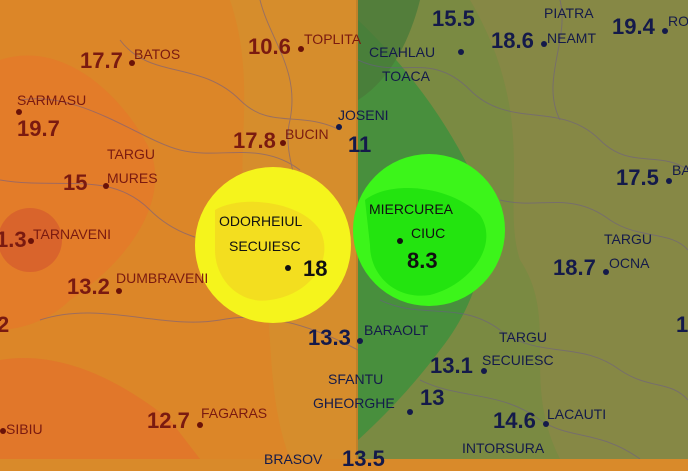 The image size is (688, 471). What do you see at coordinates (389, 50) in the screenshot?
I see `green-zone-north` at bounding box center [389, 50].